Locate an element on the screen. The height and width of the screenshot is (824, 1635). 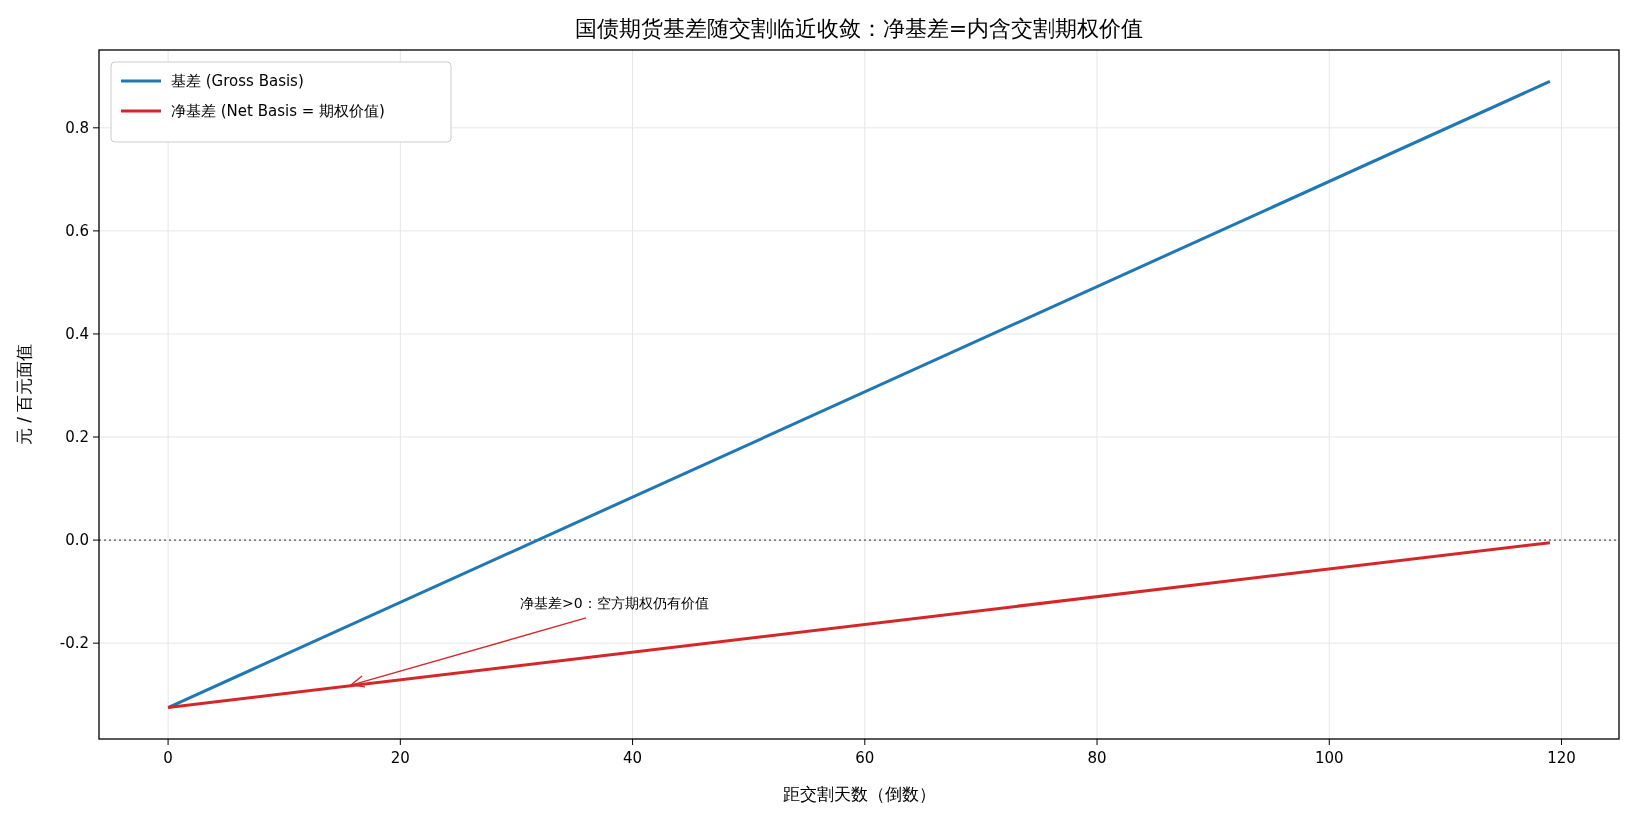
y-tick-label: 0.8 is located at coordinates (77, 127).